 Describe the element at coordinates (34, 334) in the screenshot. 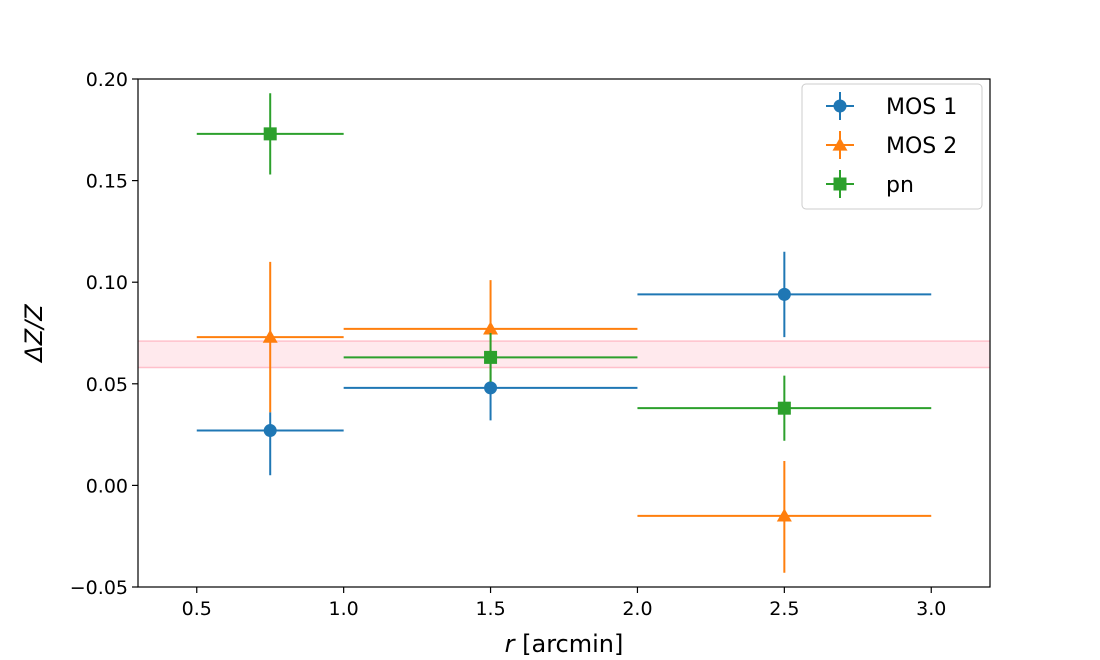

I see `y-axis-label: ΔZ/Z` at that location.